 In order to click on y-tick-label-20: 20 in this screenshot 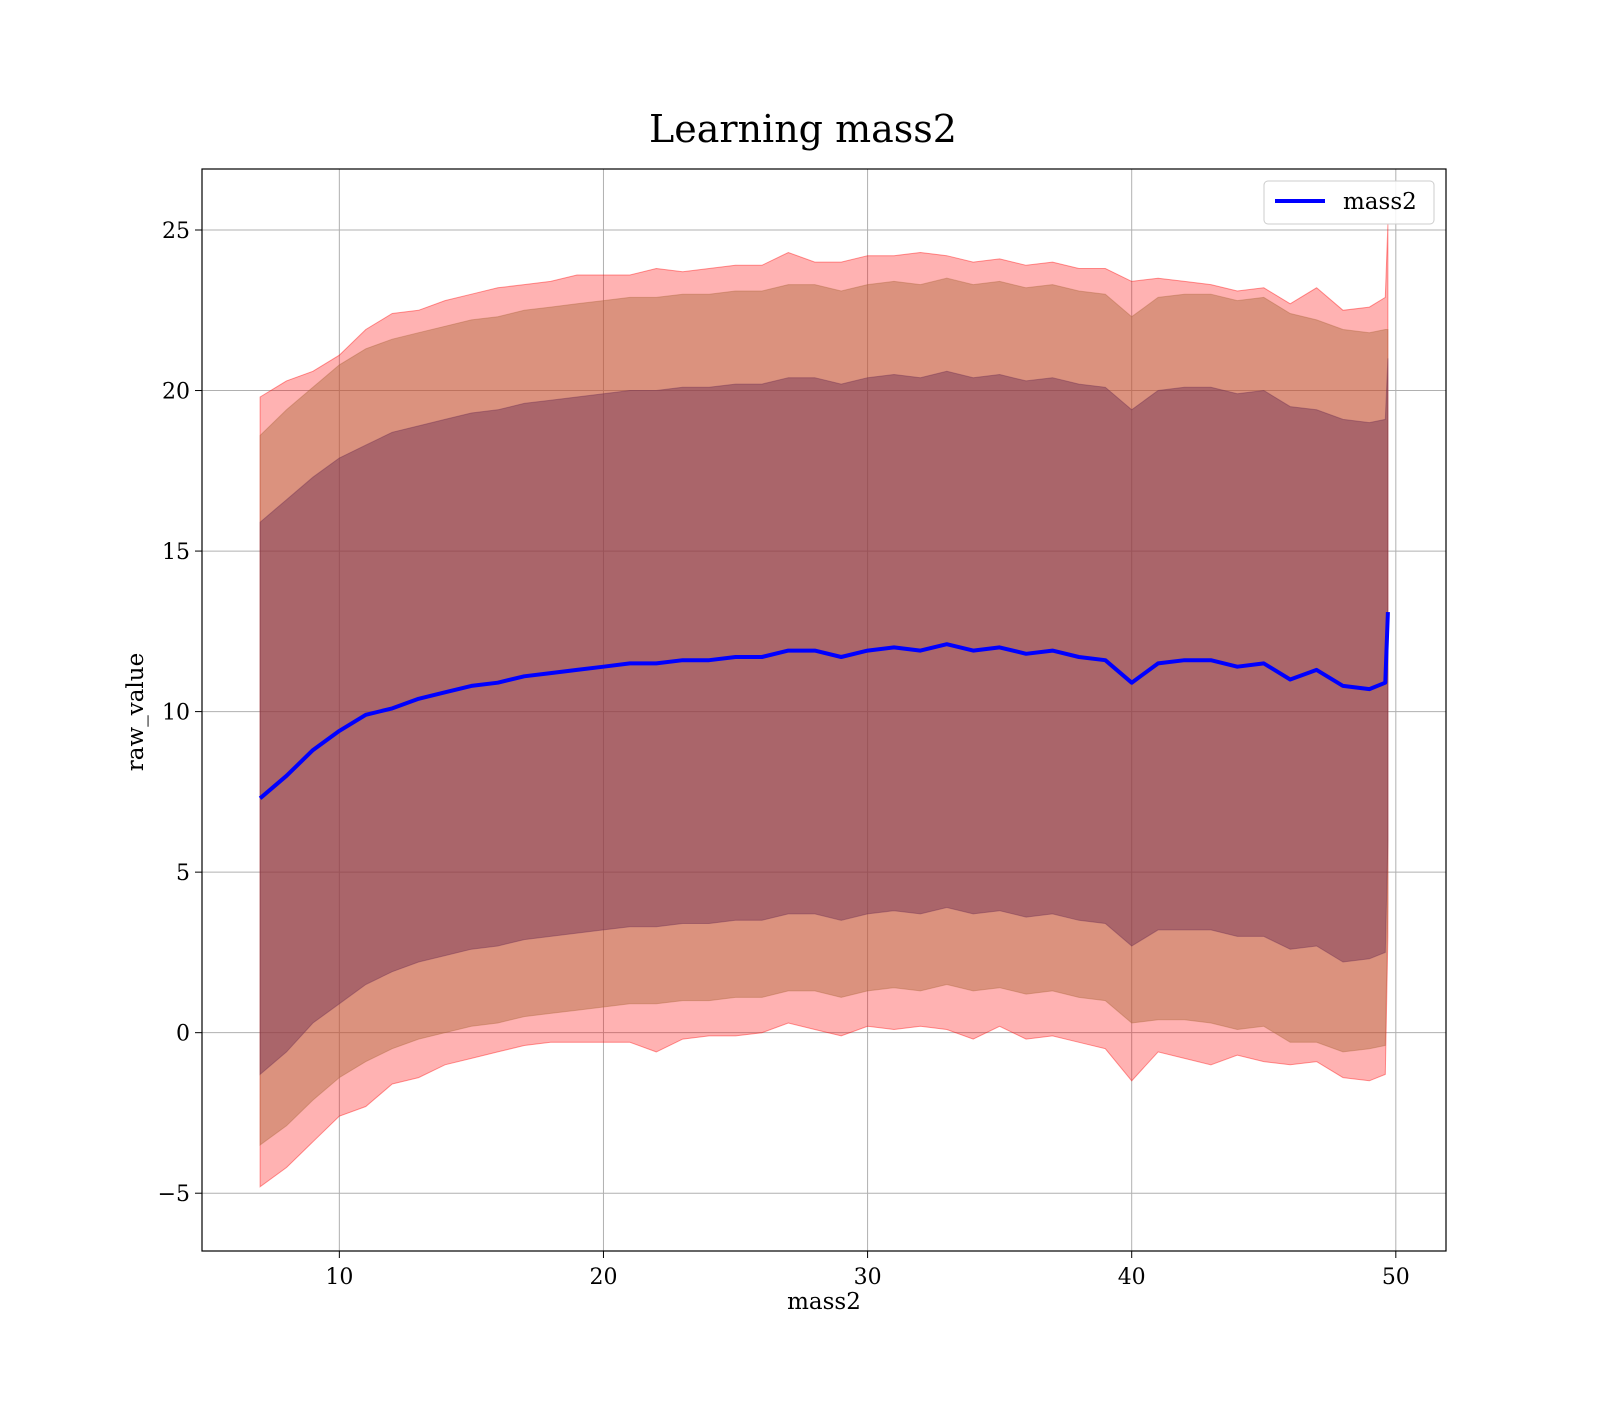, I will do `click(176, 392)`.